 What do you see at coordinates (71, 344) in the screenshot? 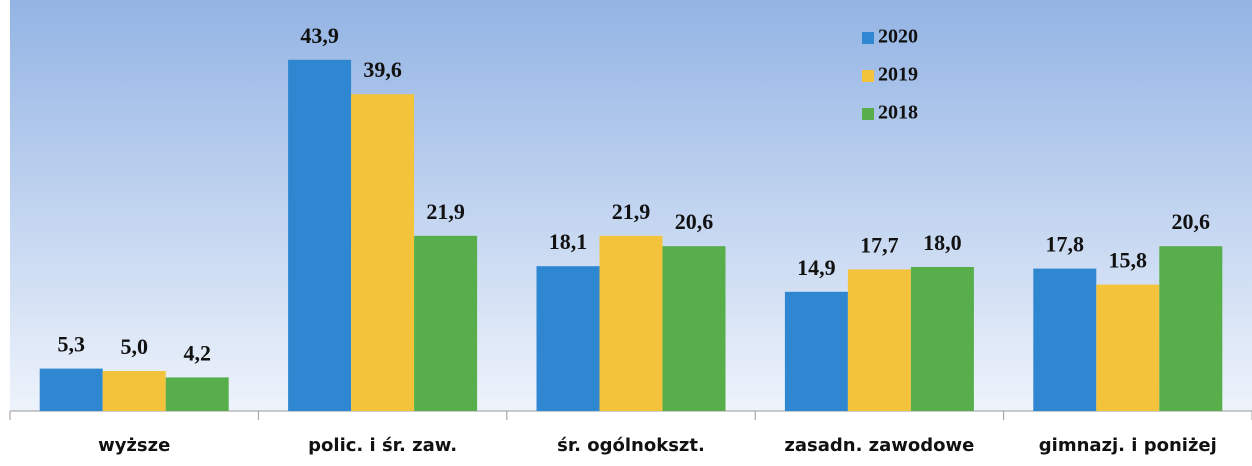
I see `value-label: 5,3` at bounding box center [71, 344].